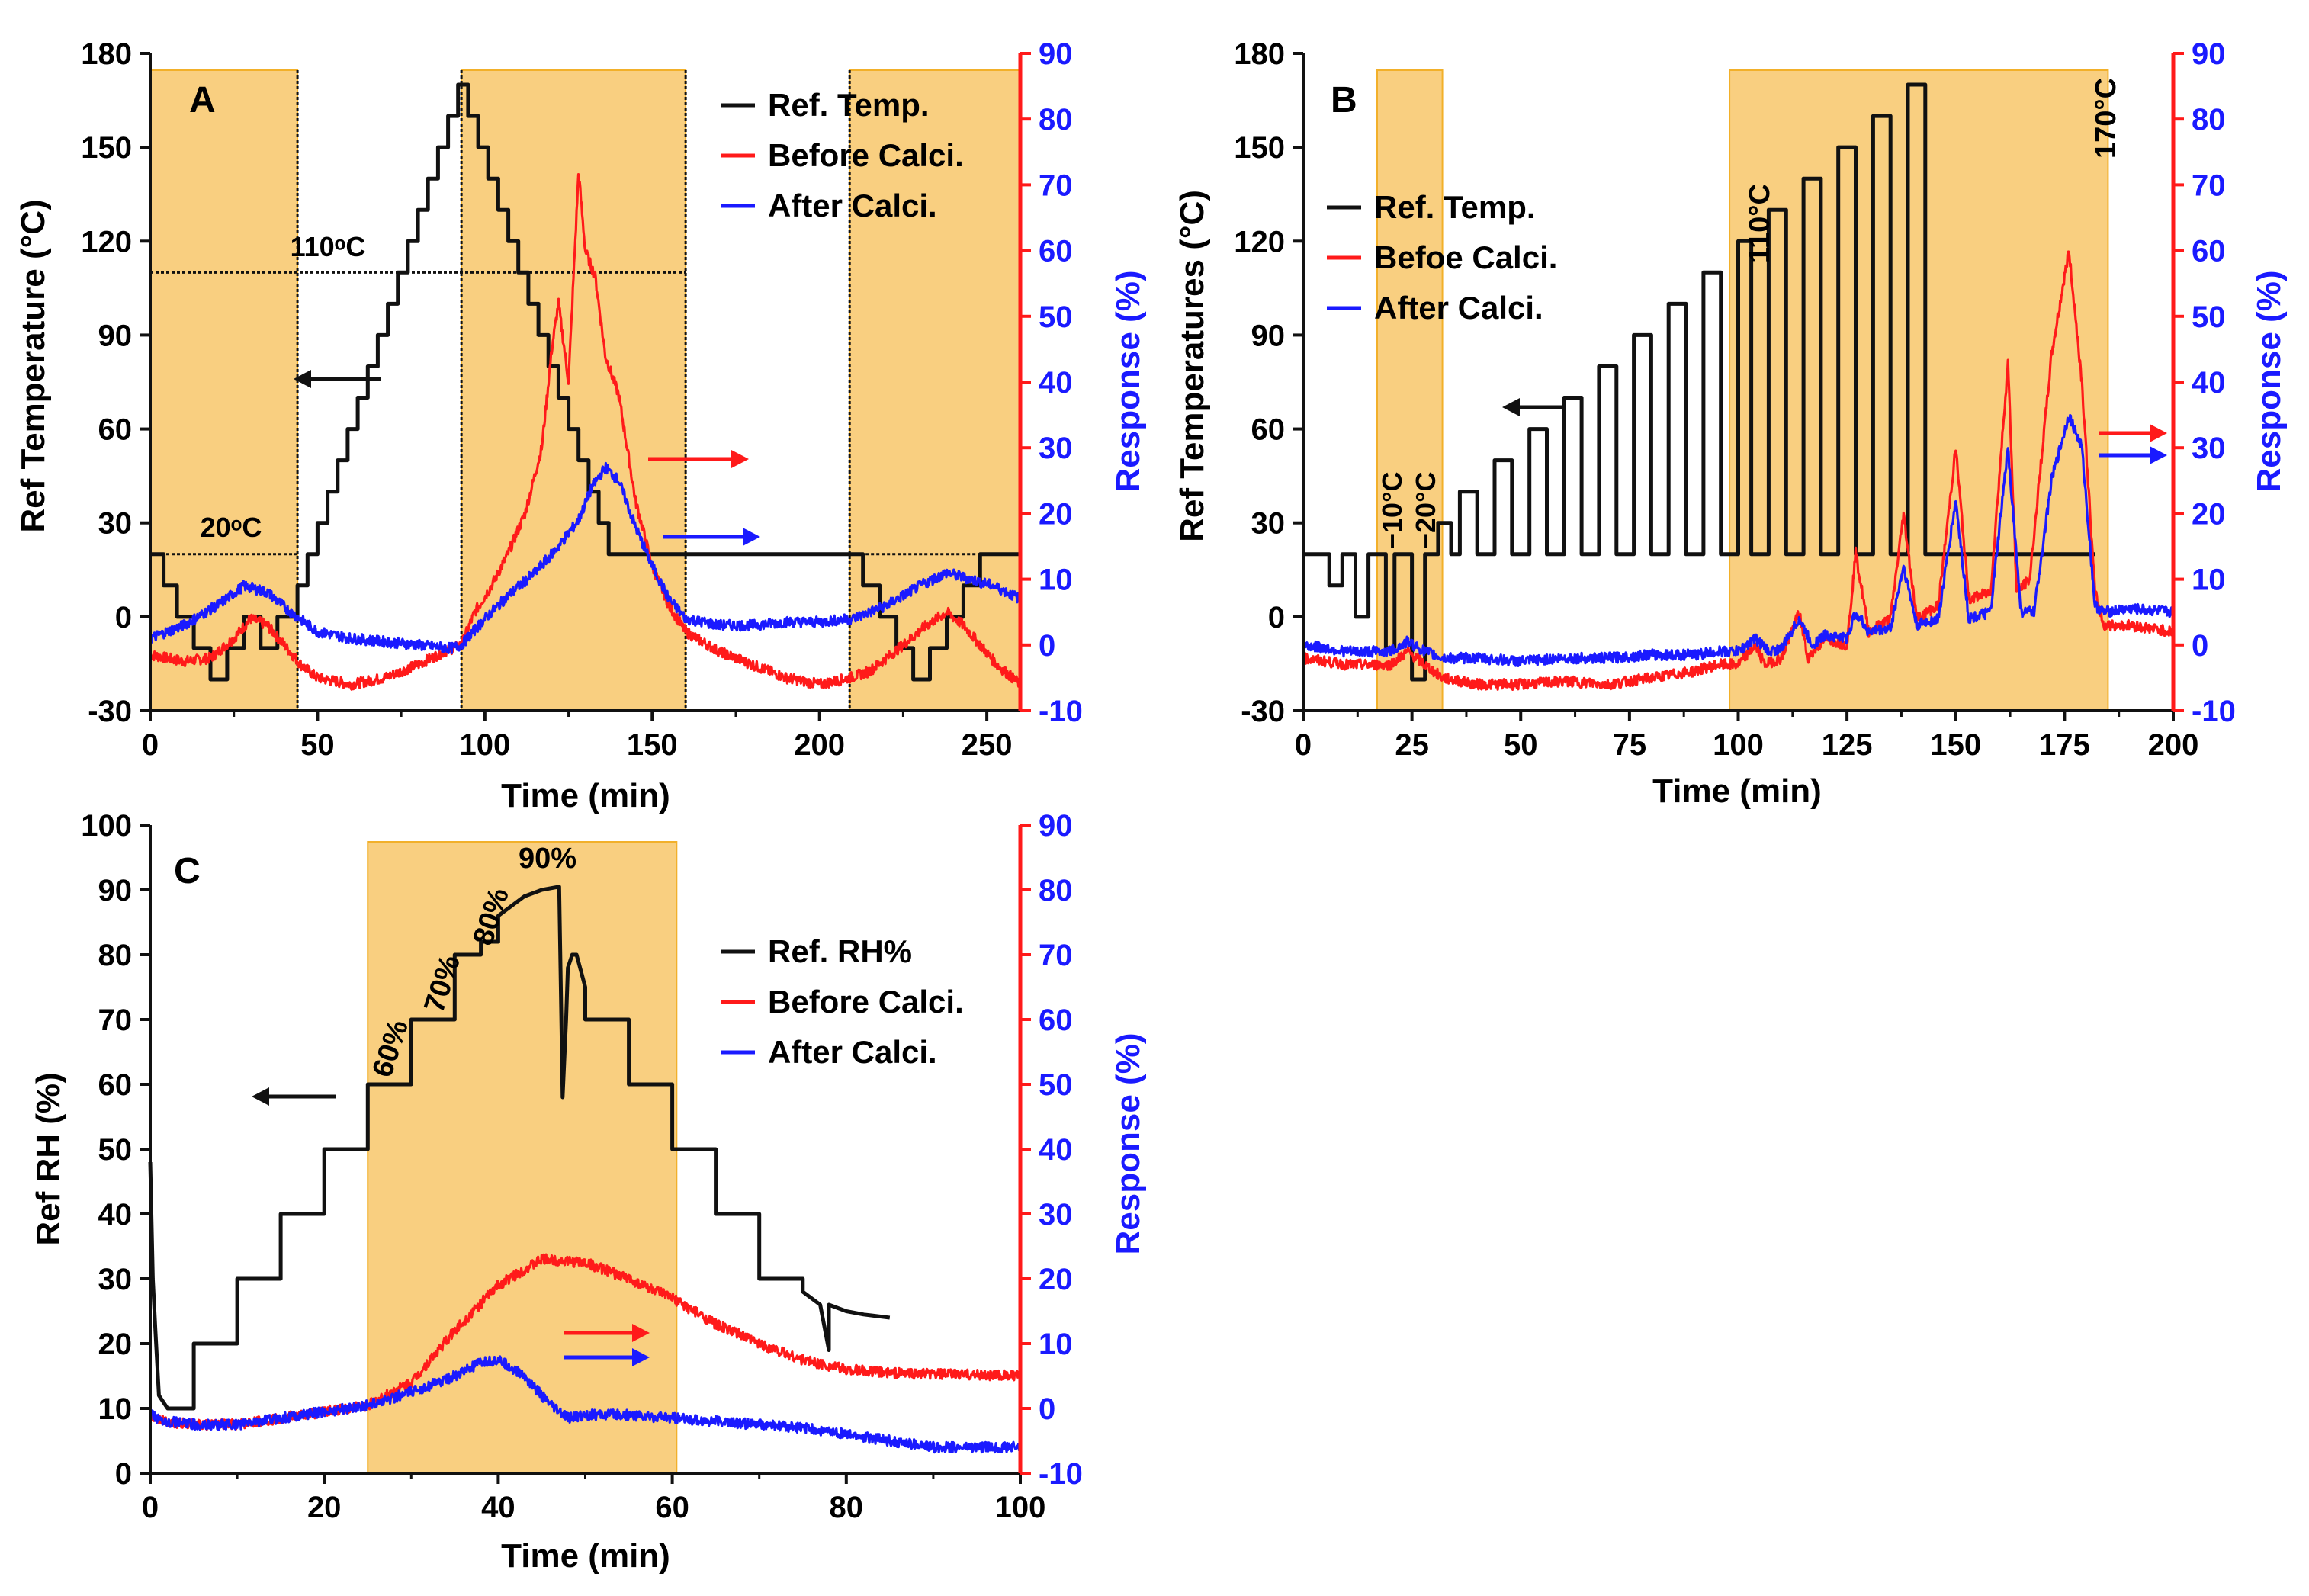 The image size is (2309, 1596). Describe the element at coordinates (819, 745) in the screenshot. I see `panel-a-xtick-label-4: 200` at that location.